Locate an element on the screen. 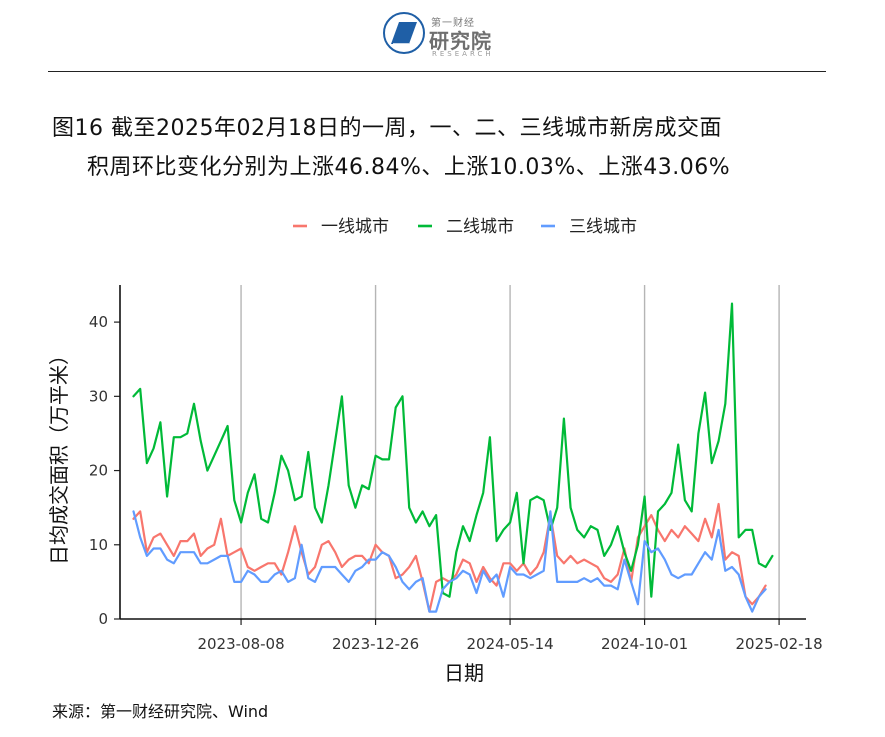 This screenshot has width=885, height=737. y-axis-label: 日均成交面积（万平米） is located at coordinates (59, 455).